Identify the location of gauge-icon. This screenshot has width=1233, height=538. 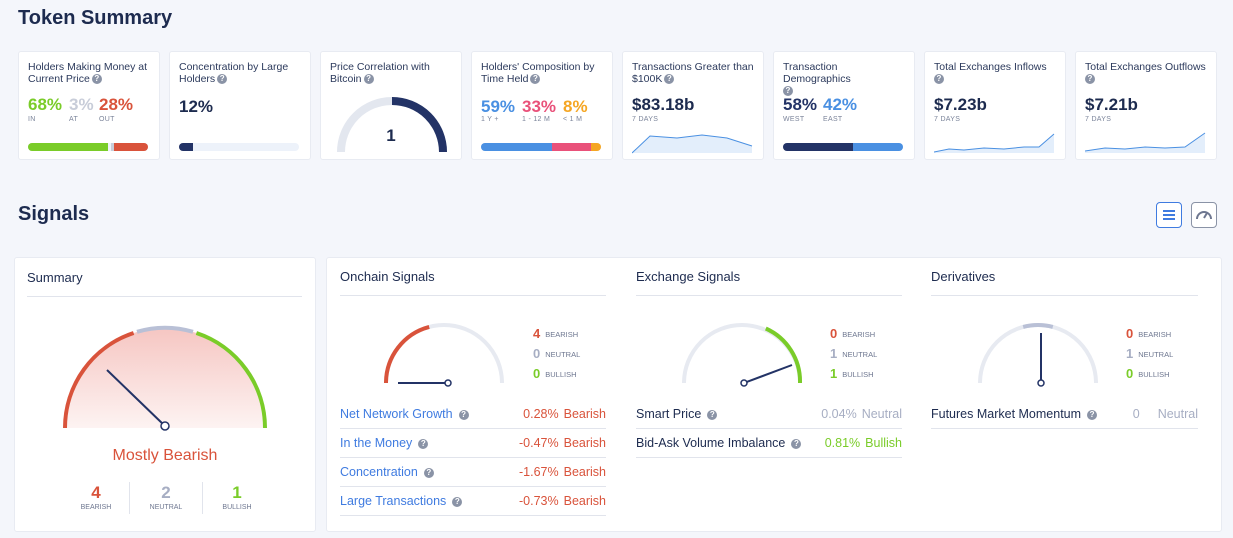
(1204, 215).